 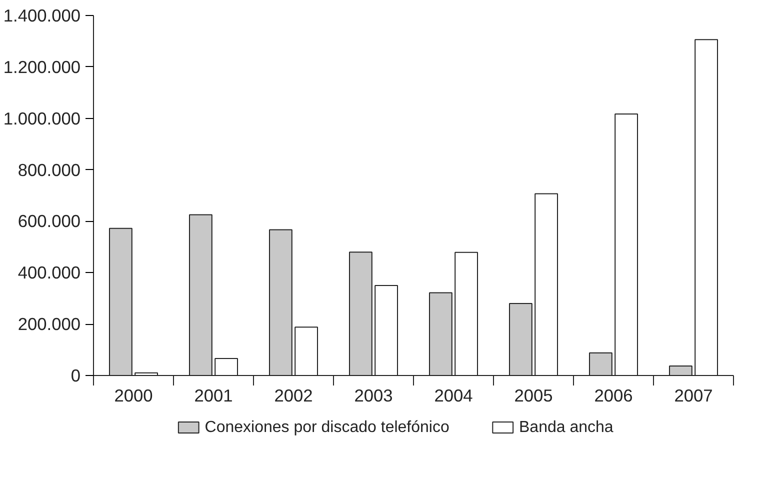 I want to click on y-tick-label: 800.000, so click(x=49, y=170).